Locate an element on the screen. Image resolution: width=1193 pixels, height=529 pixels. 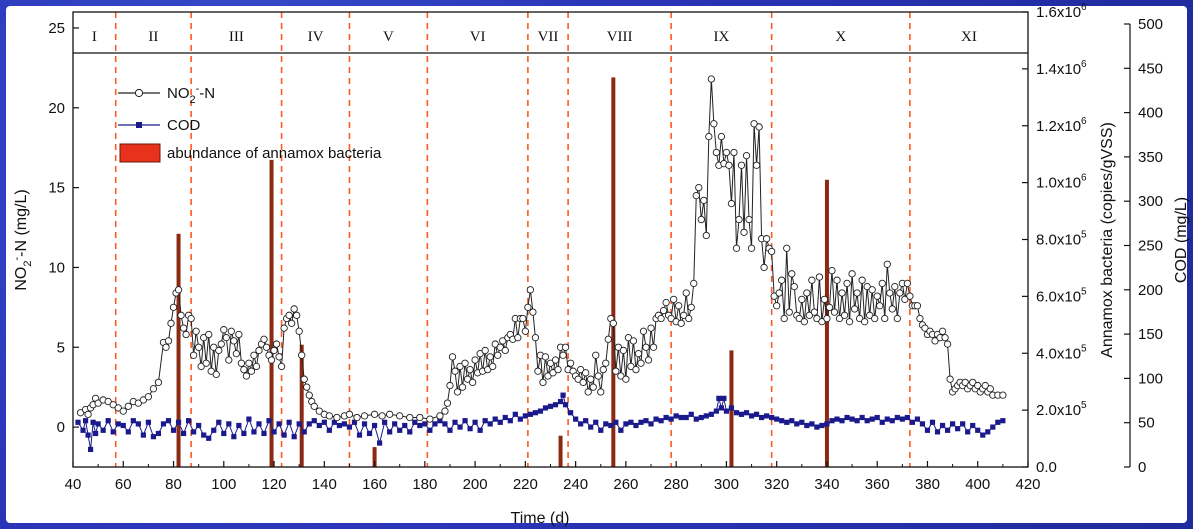
x-tick-label: 320 is located at coordinates (776, 484).